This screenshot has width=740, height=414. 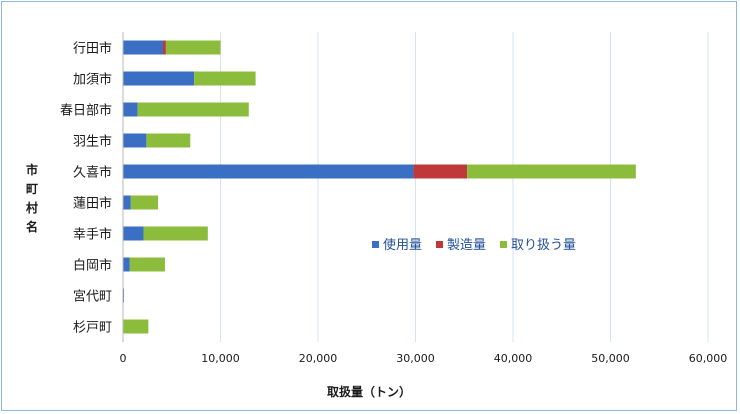 I want to click on x-tick-label: 20,000, so click(x=318, y=358).